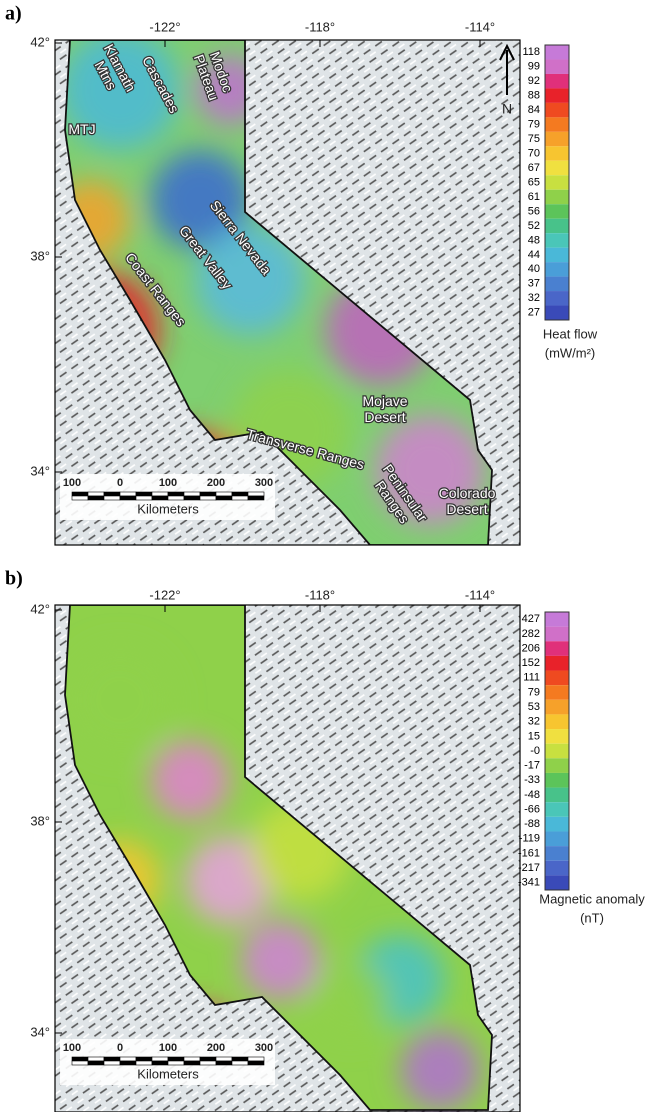 The width and height of the screenshot is (648, 1112). I want to click on colorbar-label: -161, so click(529, 853).